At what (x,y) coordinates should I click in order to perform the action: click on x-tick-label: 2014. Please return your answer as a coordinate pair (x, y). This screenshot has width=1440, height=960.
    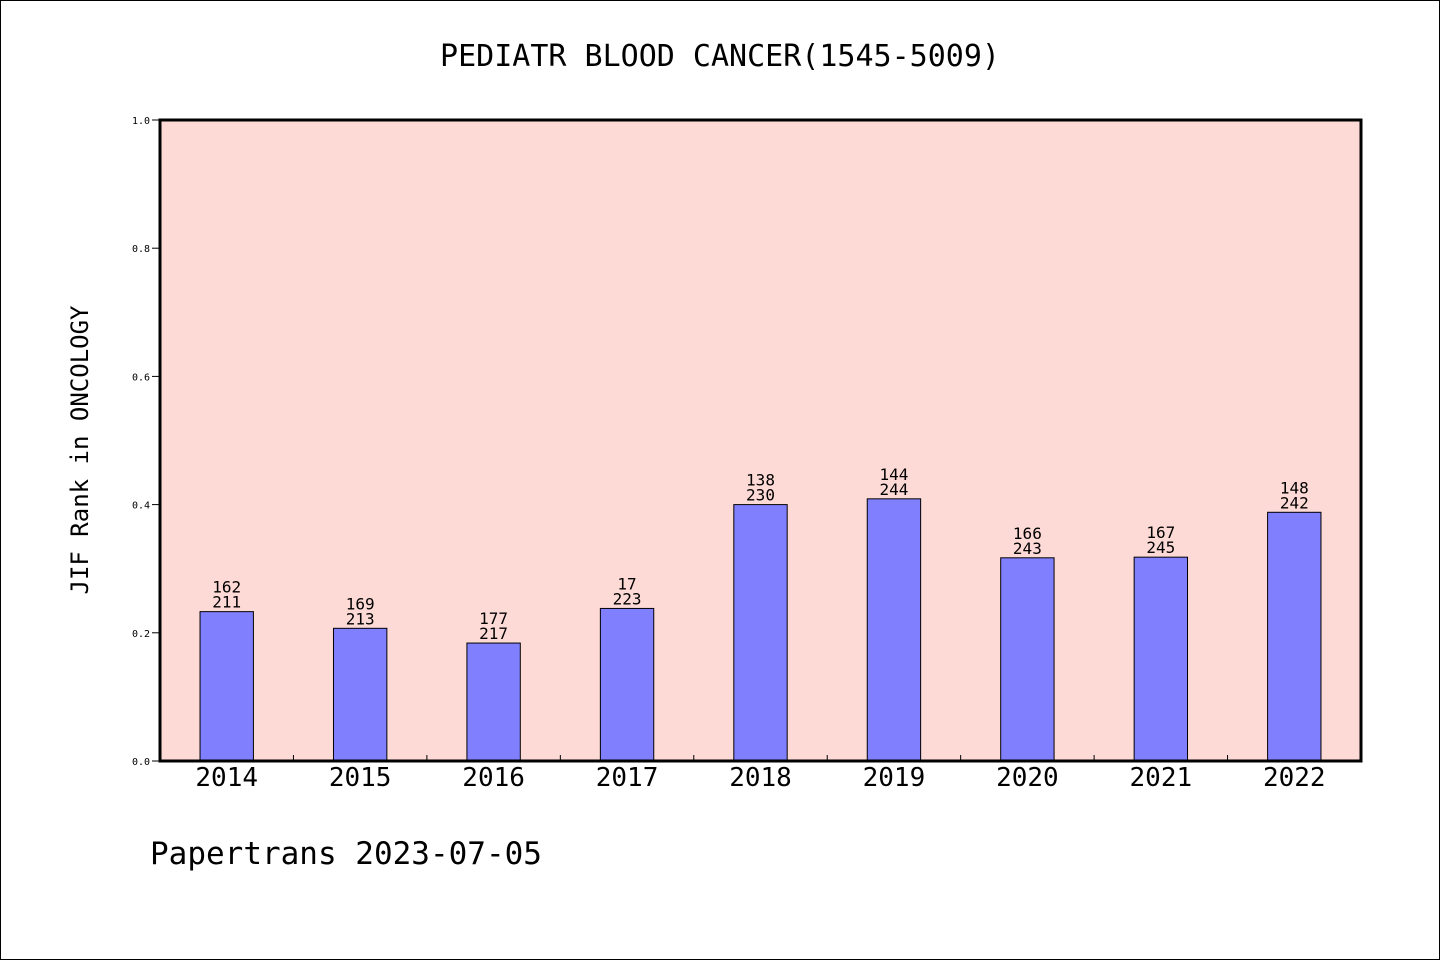
    Looking at the image, I should click on (226, 778).